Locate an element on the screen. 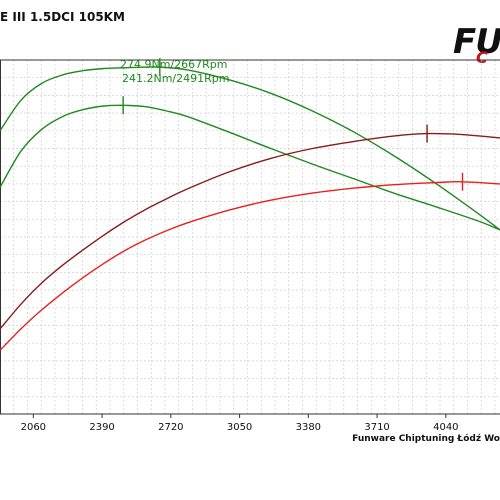  x-tick-labels: 2060 2390 2720 3050 3380 3710 4040 is located at coordinates (240, 423).